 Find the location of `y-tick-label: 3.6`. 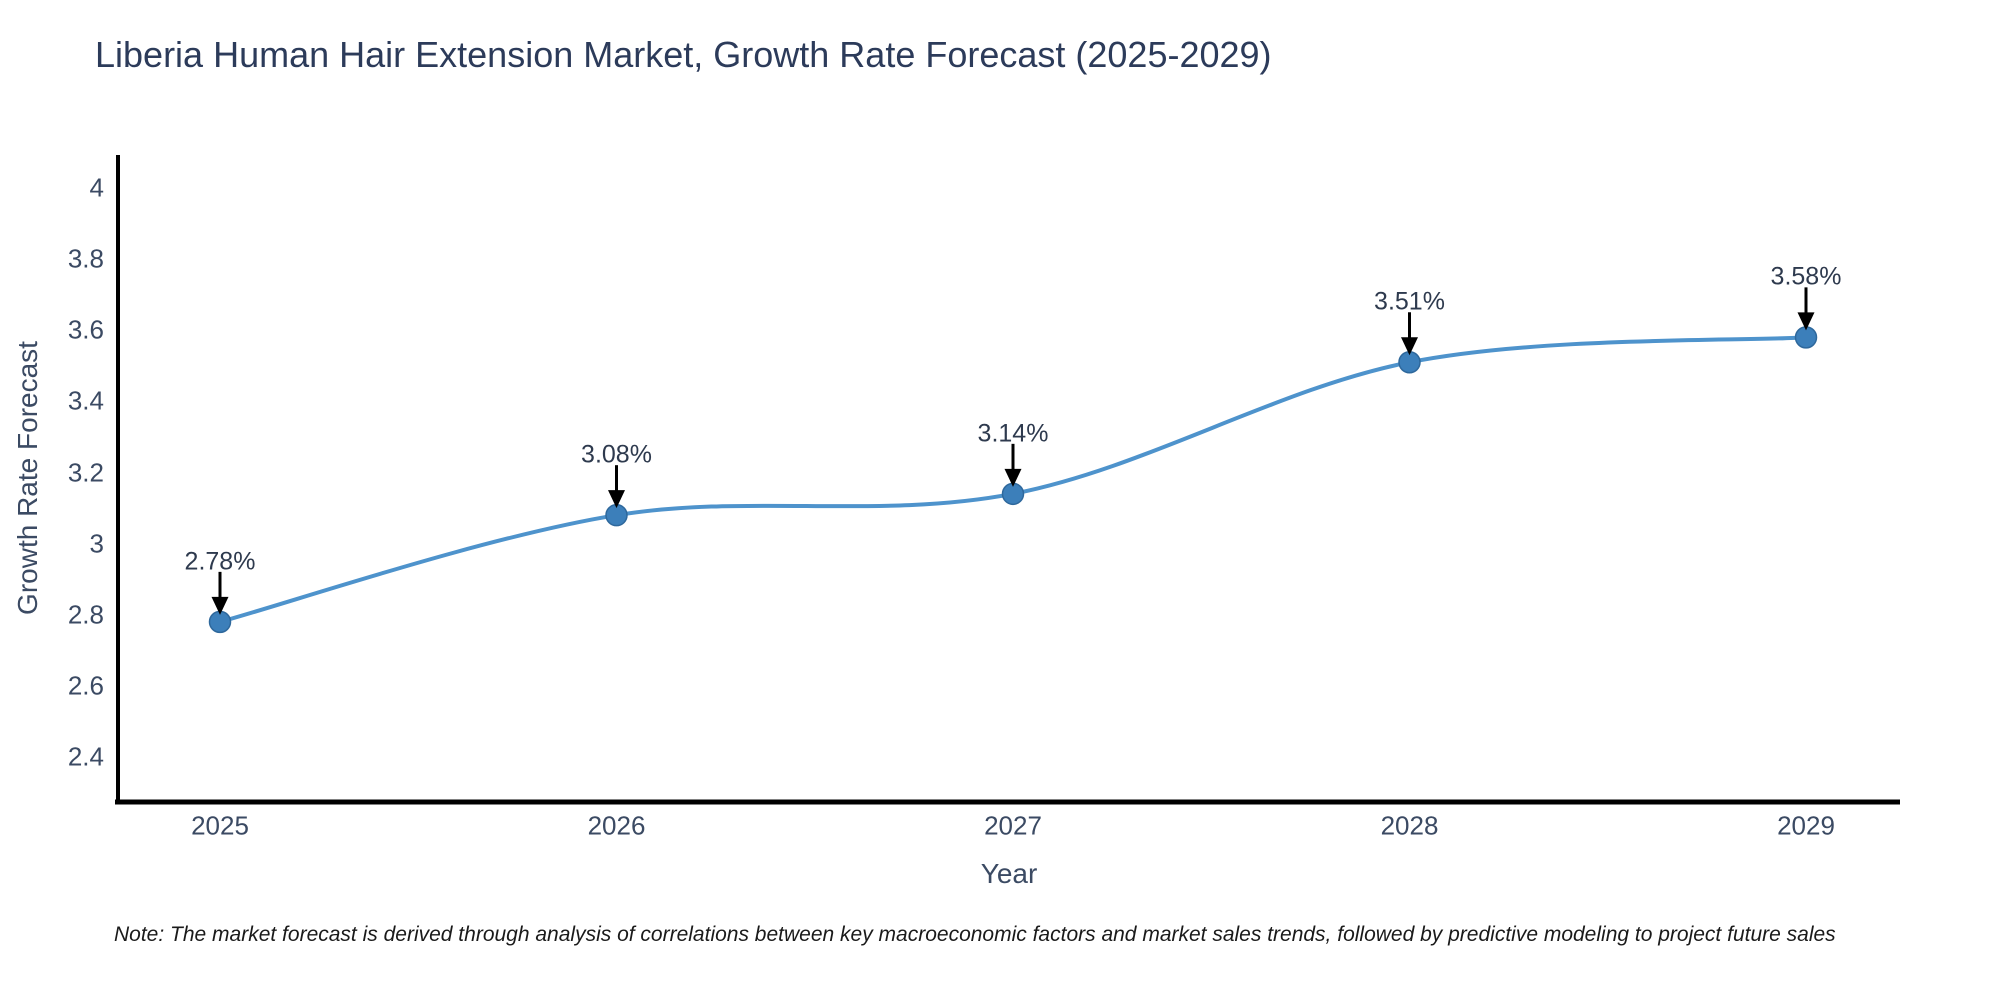

y-tick-label: 3.6 is located at coordinates (85, 329).